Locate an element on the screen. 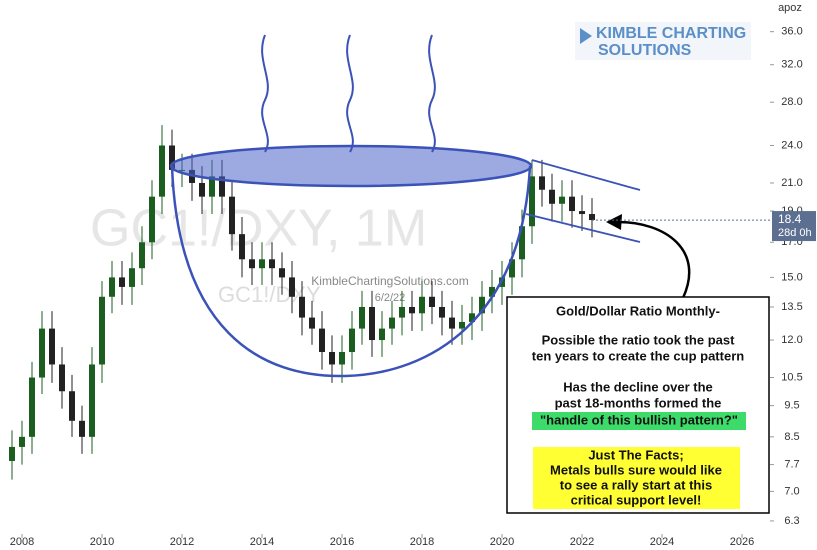 Image resolution: width=817 pixels, height=550 pixels. axis-bg is located at coordinates (793, 275).